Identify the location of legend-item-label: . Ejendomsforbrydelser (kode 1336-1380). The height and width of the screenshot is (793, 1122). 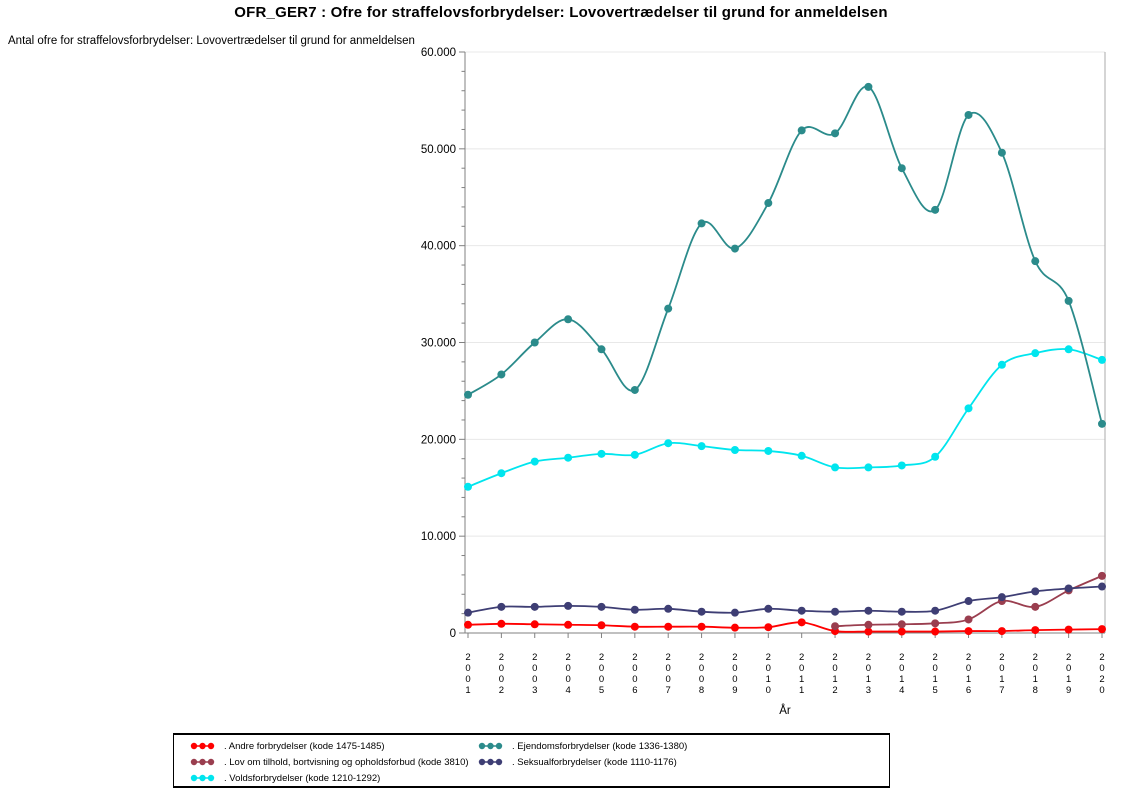
(600, 746).